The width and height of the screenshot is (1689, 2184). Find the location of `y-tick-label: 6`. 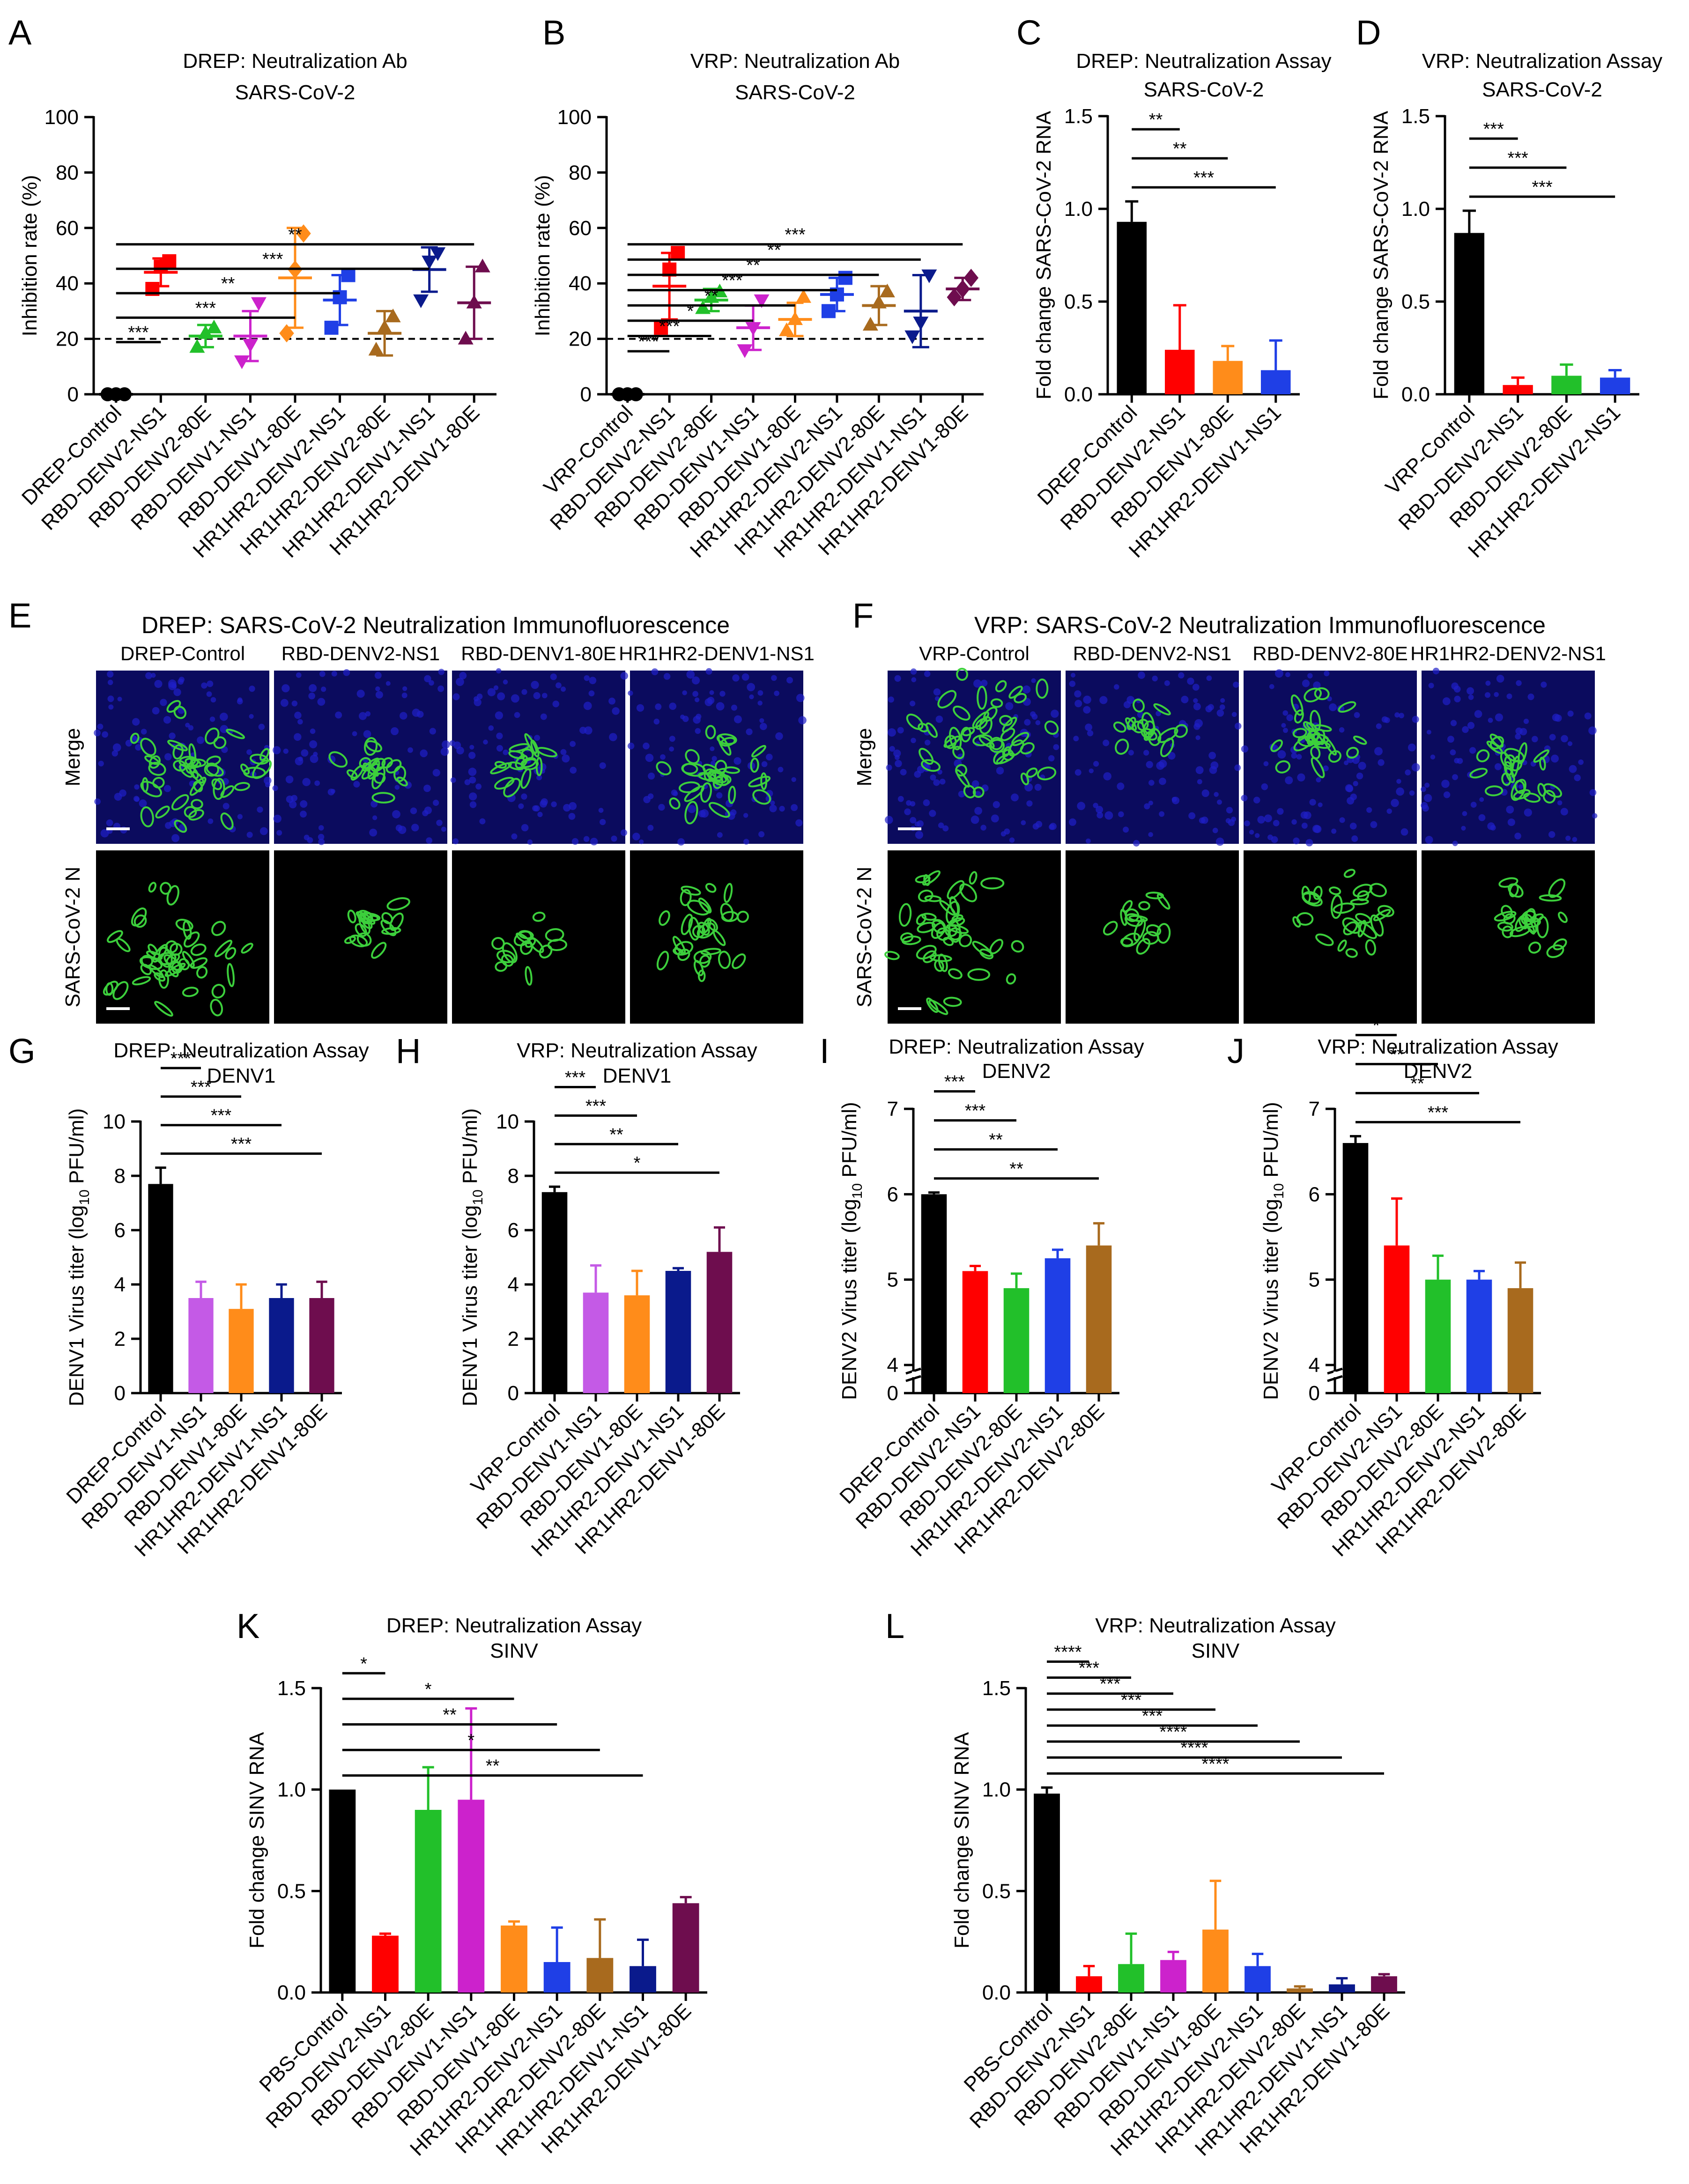

y-tick-label: 6 is located at coordinates (892, 1194).